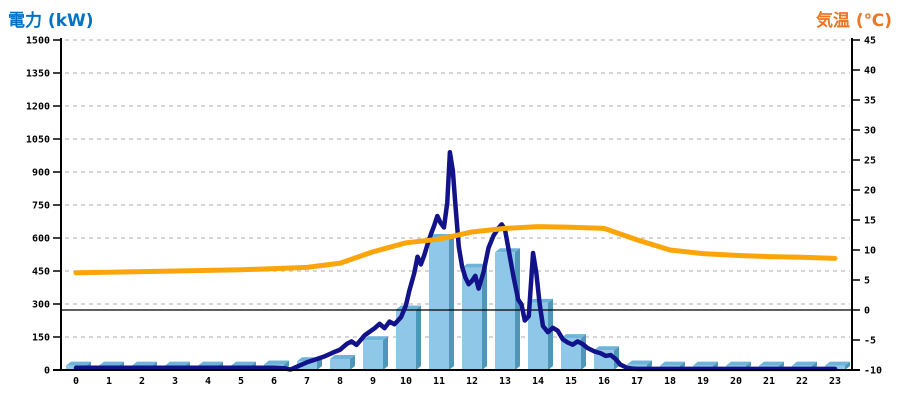  Describe the element at coordinates (41, 305) in the screenshot. I see `left-axis-tick-label: 300` at that location.